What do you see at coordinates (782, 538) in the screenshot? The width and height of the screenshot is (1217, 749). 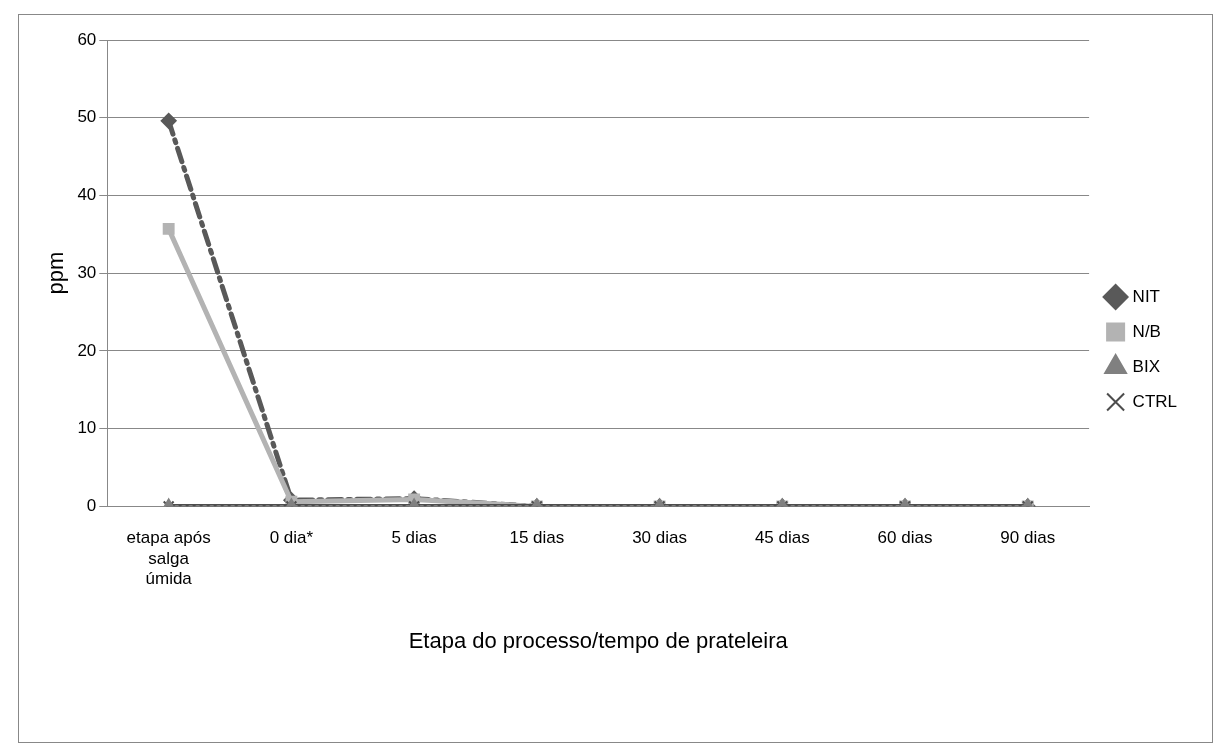 I see `x-tick-label: 45 dias` at bounding box center [782, 538].